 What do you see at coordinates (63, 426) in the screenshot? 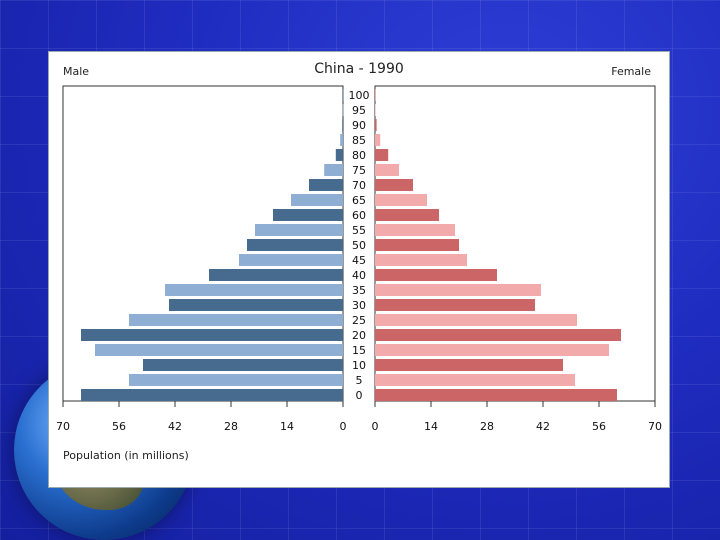
I see `male-x-tick-label: 70` at bounding box center [63, 426].